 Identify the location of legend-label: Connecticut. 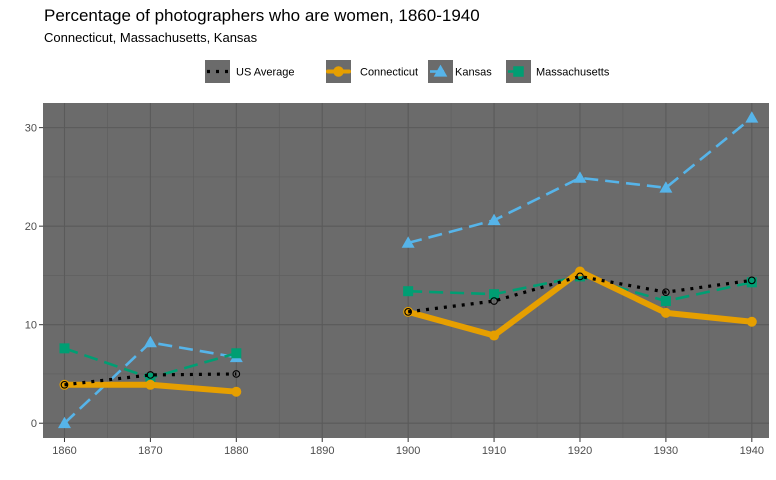
(389, 73).